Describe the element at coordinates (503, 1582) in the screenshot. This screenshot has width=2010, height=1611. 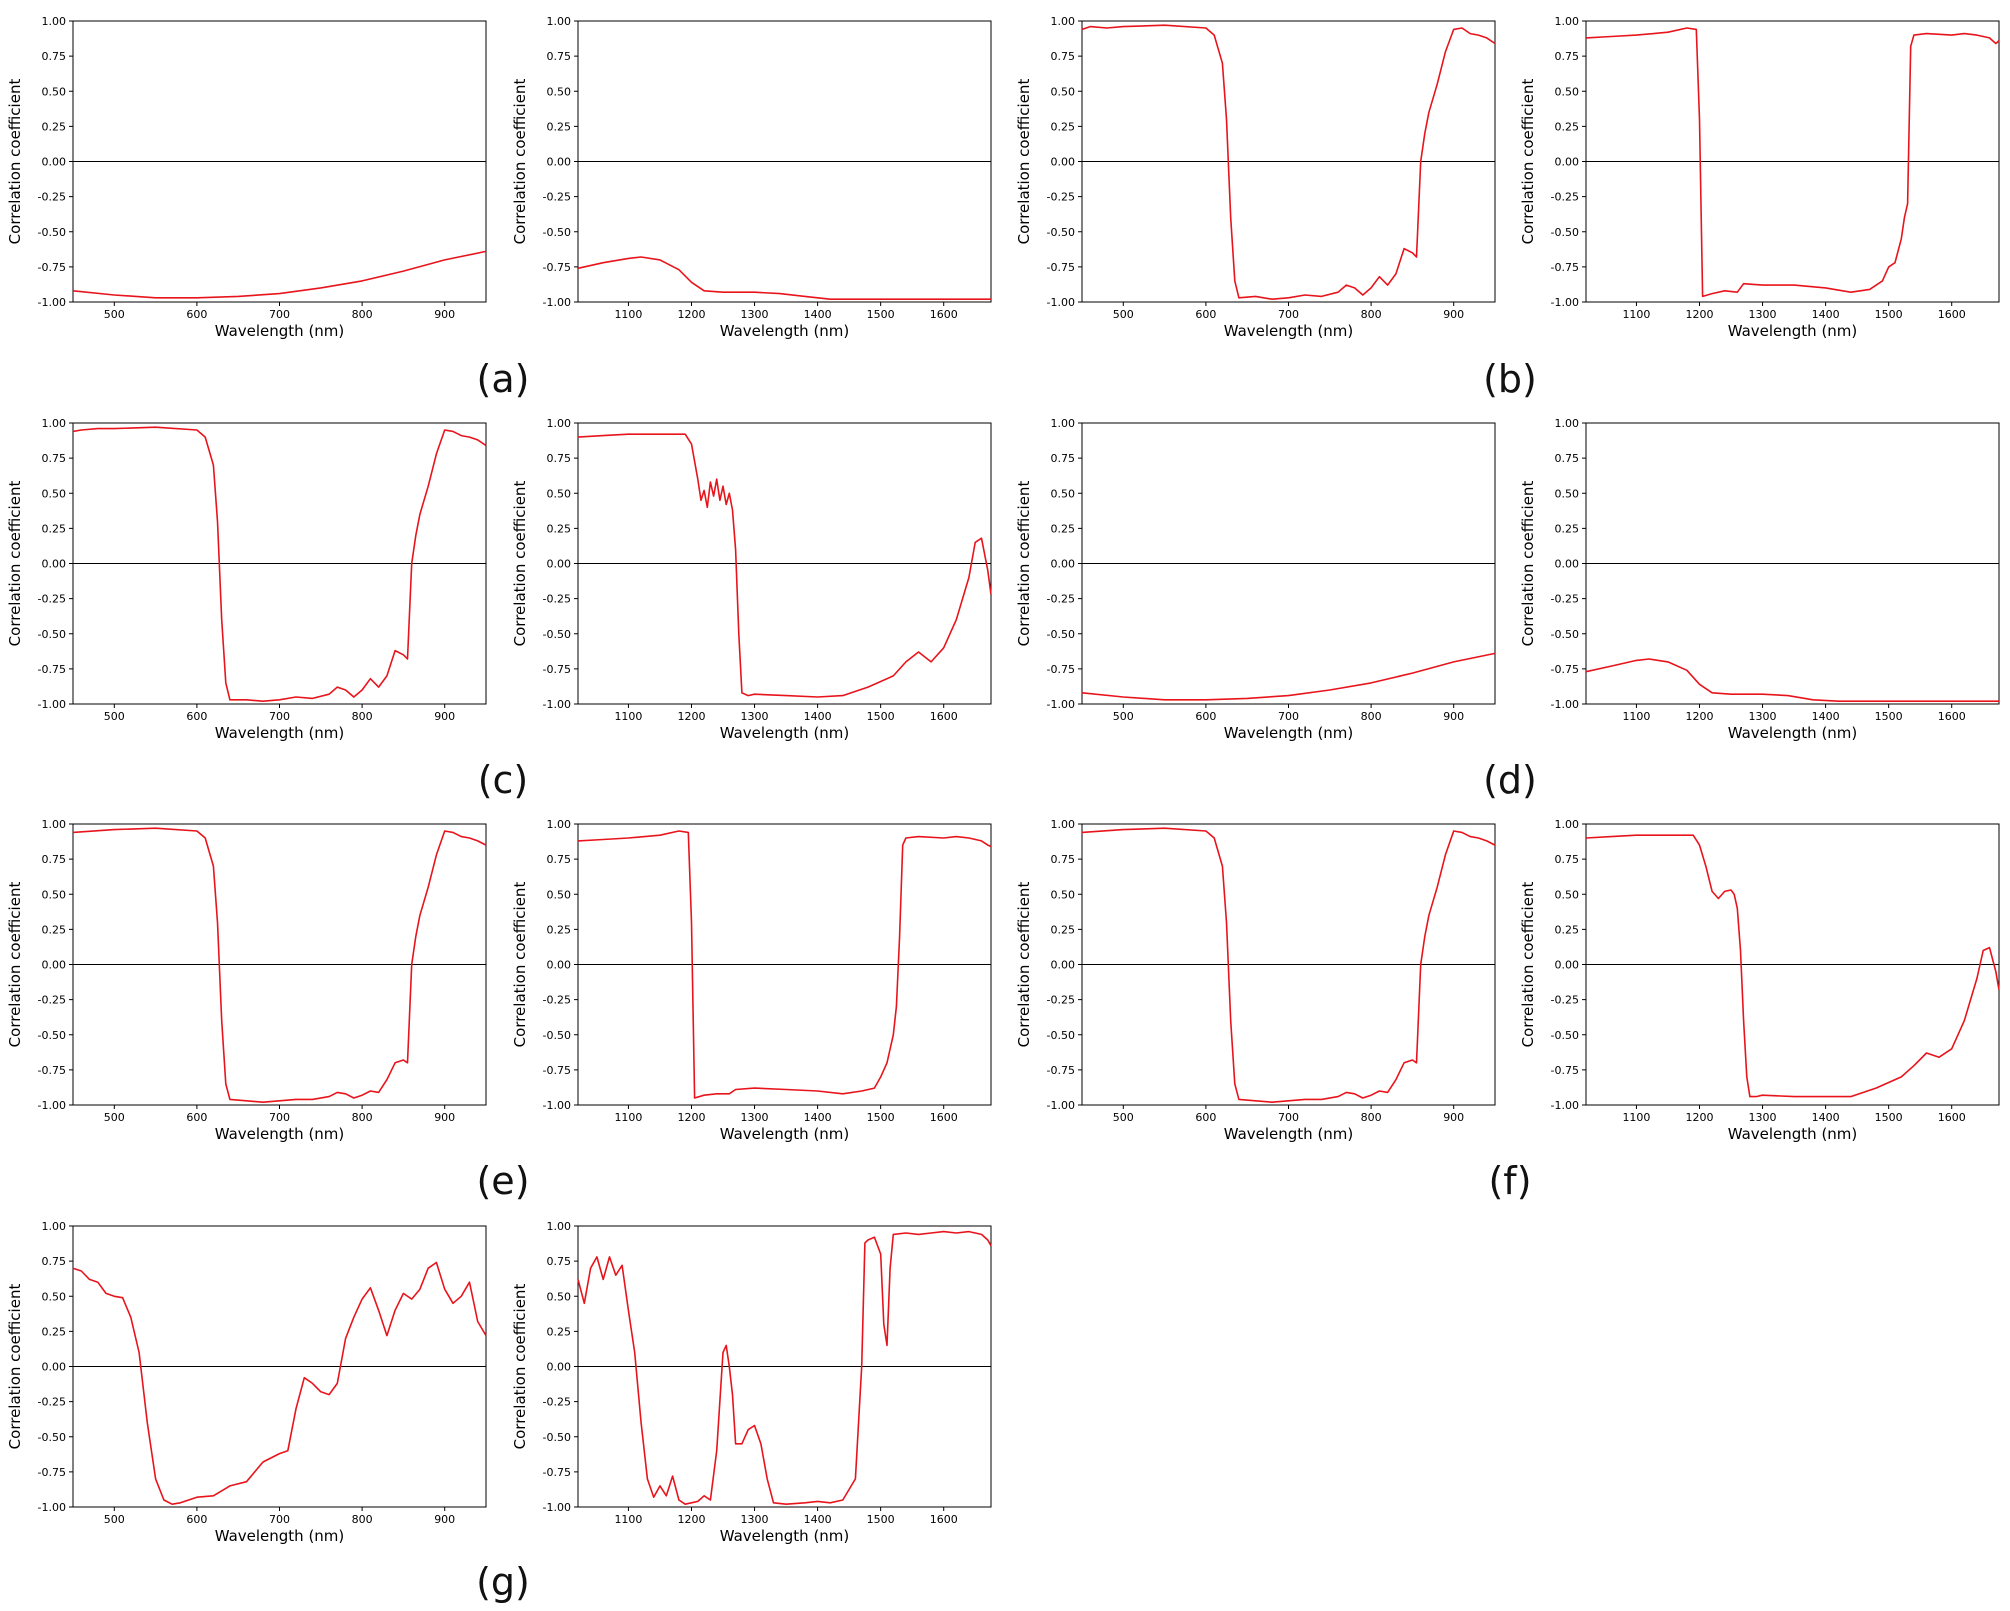
I see `panel-label: (g)` at that location.